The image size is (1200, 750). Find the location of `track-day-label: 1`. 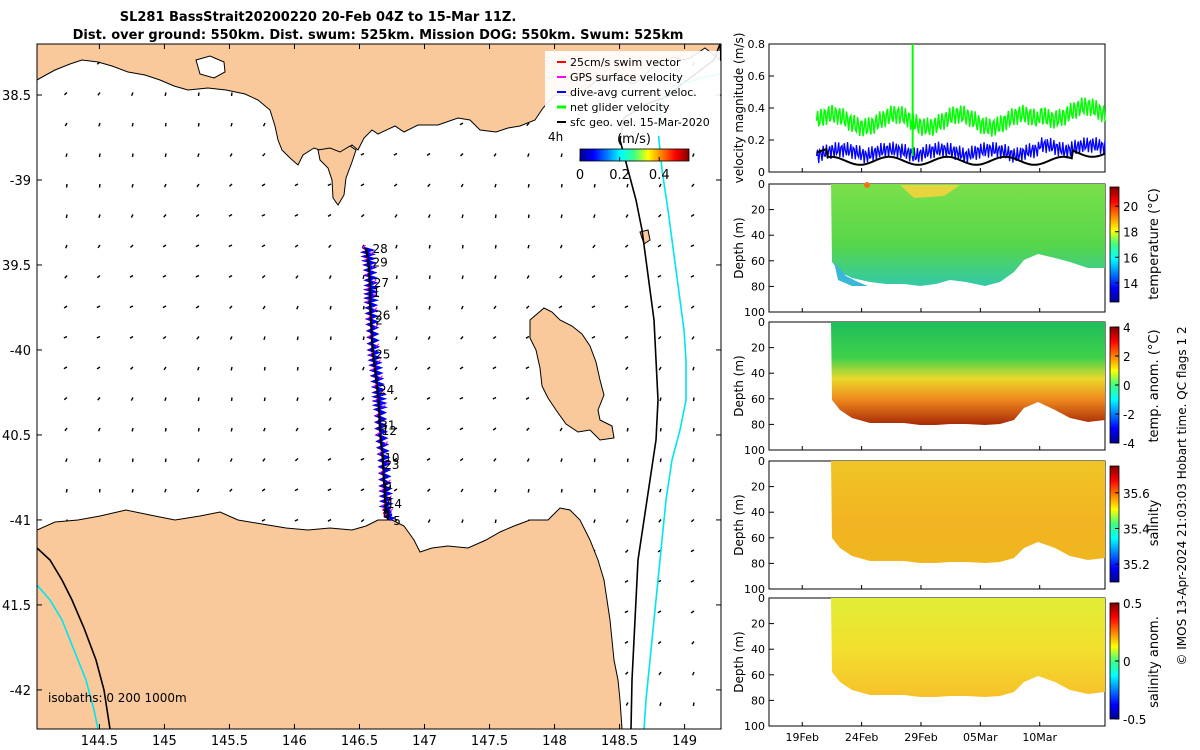

track-day-label: 1 is located at coordinates (376, 293).